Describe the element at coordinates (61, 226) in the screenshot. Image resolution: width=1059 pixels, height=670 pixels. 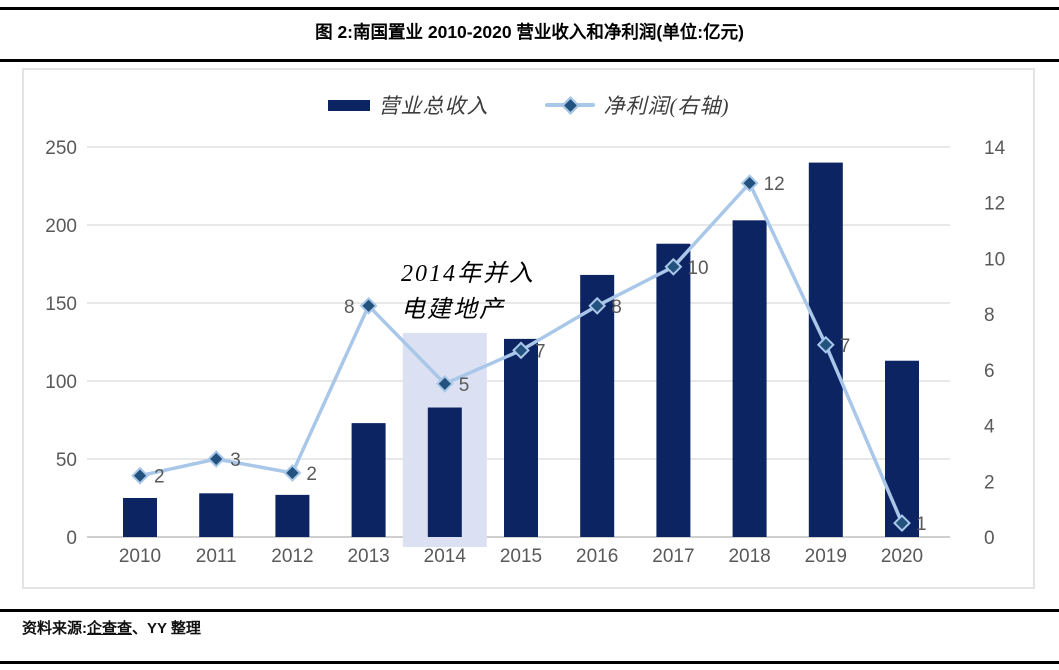
I see `left-axis-tick-200: 200` at that location.